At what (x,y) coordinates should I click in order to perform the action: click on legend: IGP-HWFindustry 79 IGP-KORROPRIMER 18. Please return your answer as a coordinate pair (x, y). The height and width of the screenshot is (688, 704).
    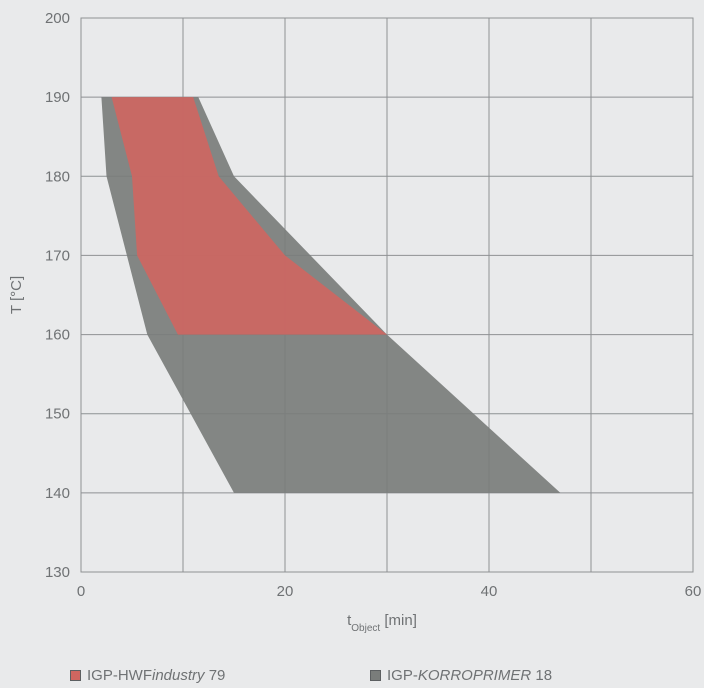
    Looking at the image, I should click on (380, 677).